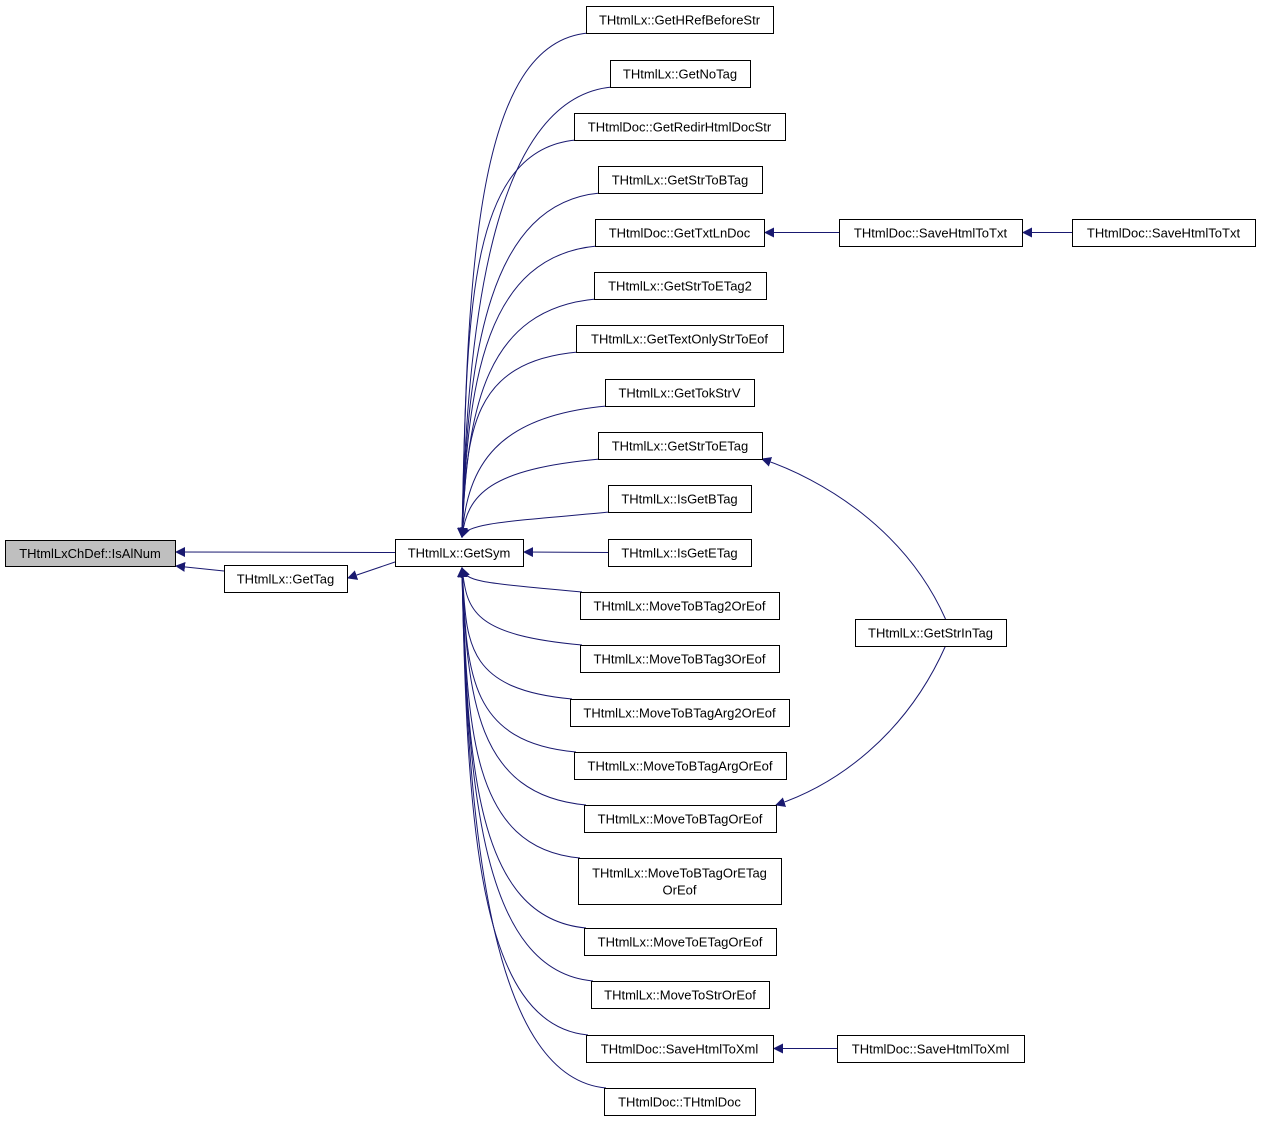  I want to click on node-label: THtmlDoc::GetRedirHtmlDocStr, so click(680, 127).